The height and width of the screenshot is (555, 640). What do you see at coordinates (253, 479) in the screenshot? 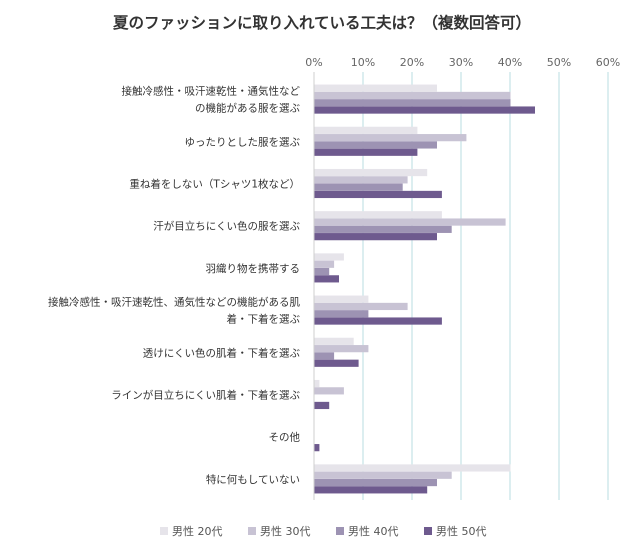
I see `category-label: 特に何もしていない` at bounding box center [253, 479].